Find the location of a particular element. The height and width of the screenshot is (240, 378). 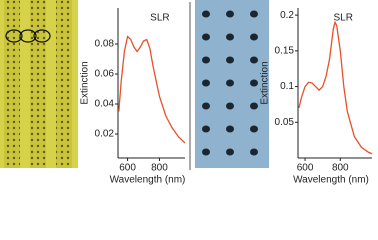

sem-image-gold is located at coordinates (39, 84).